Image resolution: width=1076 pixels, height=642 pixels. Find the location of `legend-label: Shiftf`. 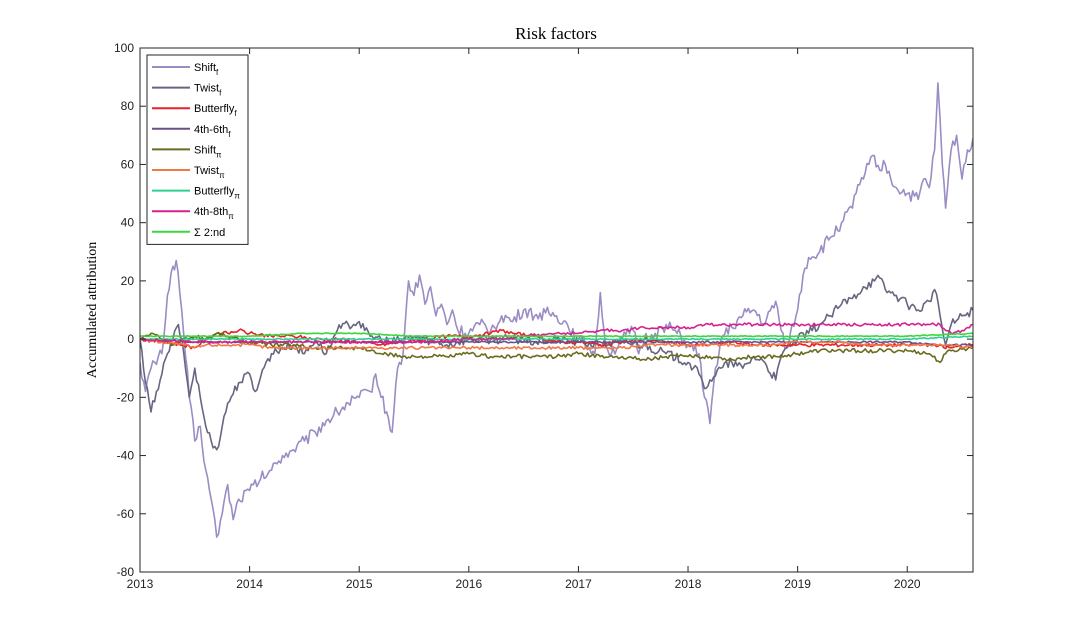

legend-label: Shiftf is located at coordinates (206, 69).